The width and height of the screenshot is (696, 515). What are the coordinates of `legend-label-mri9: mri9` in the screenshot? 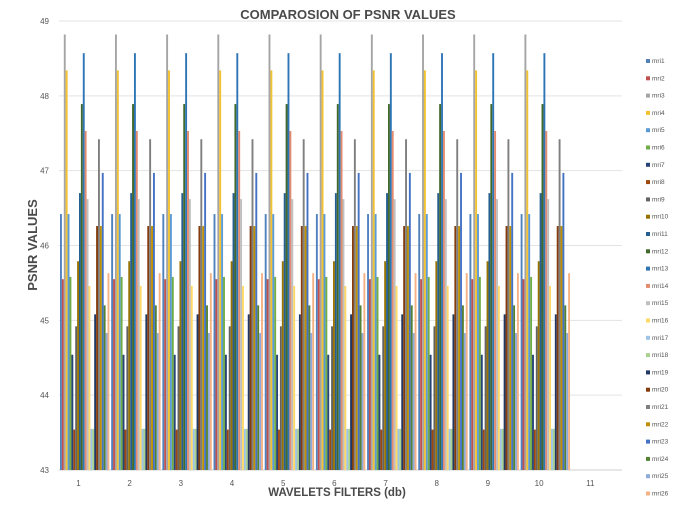 It's located at (658, 199).